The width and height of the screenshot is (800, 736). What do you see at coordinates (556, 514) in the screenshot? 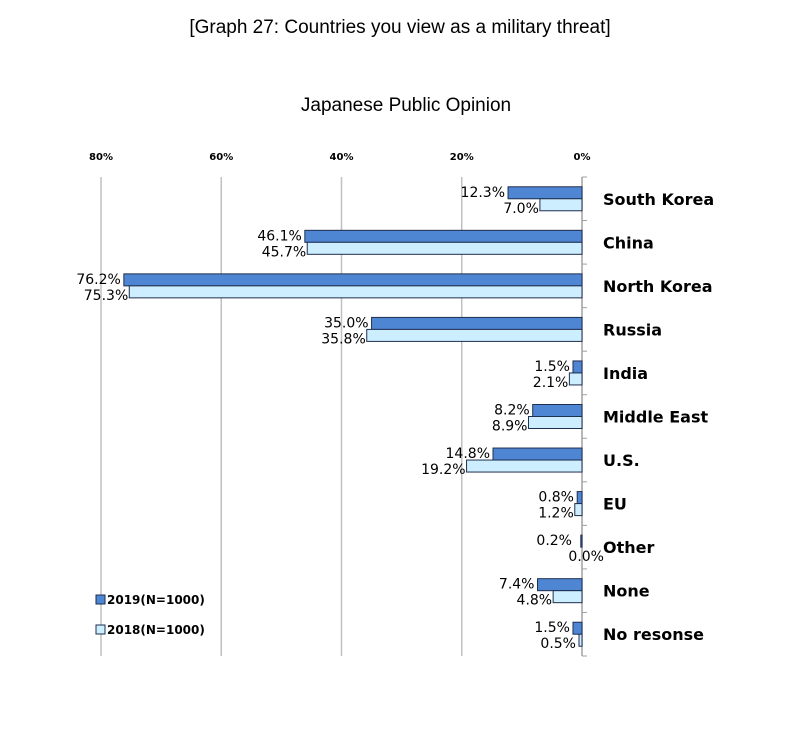
I see `data-label: 1.2%` at bounding box center [556, 514].